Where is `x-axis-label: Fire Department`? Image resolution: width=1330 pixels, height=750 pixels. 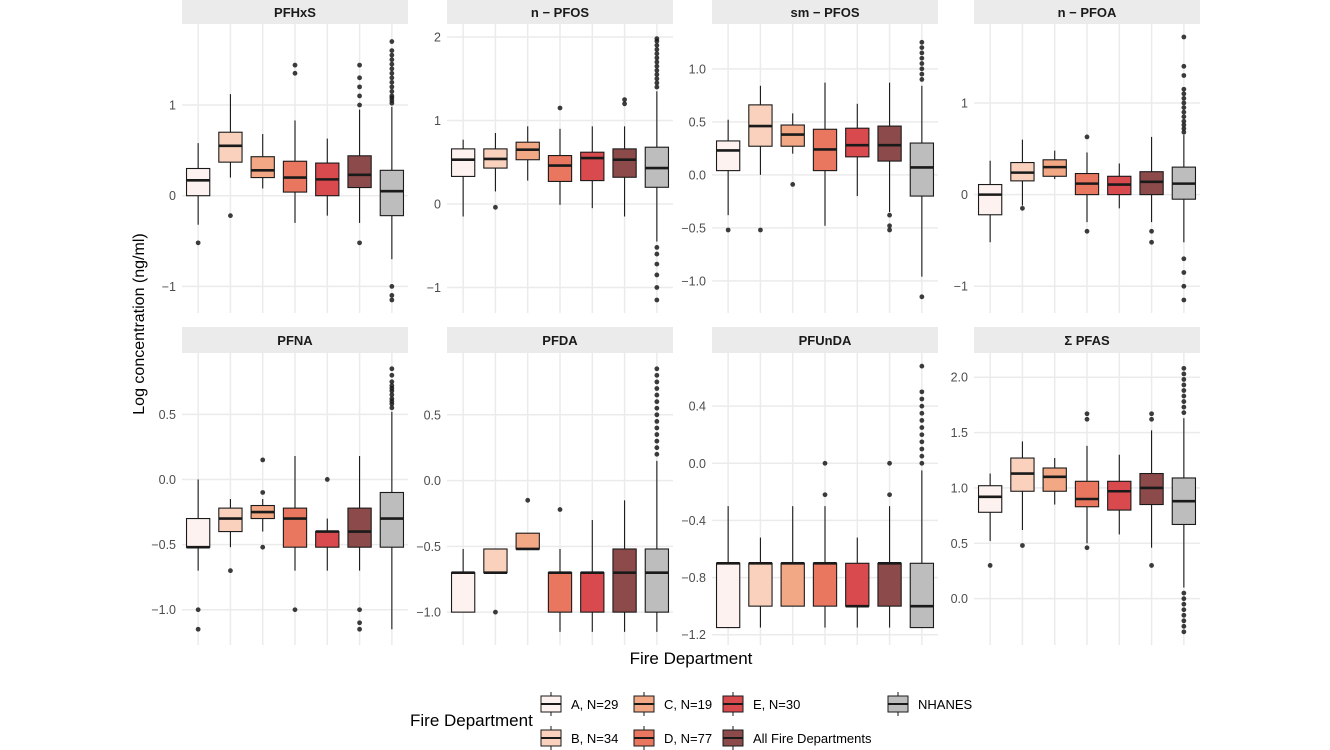 x-axis-label: Fire Department is located at coordinates (691, 658).